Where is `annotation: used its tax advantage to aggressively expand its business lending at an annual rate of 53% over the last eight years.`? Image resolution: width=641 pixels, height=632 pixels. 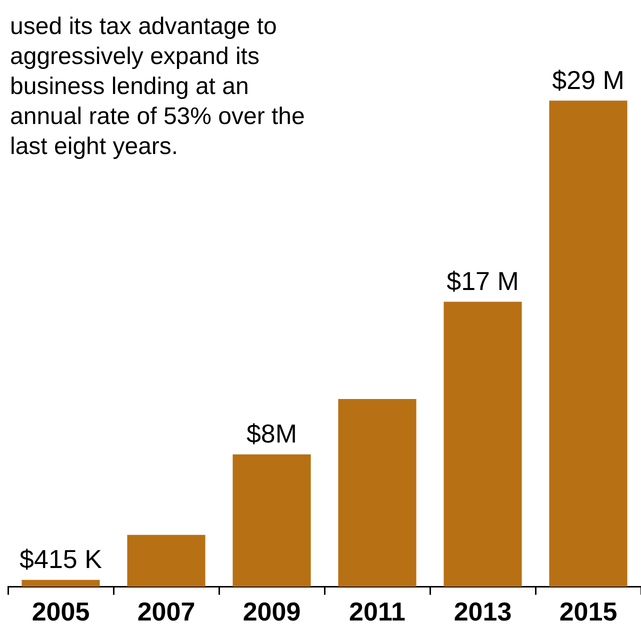
annotation: used its tax advantage to aggressively expand its business lending at an annual rate of 53% over the last eight years. is located at coordinates (158, 87).